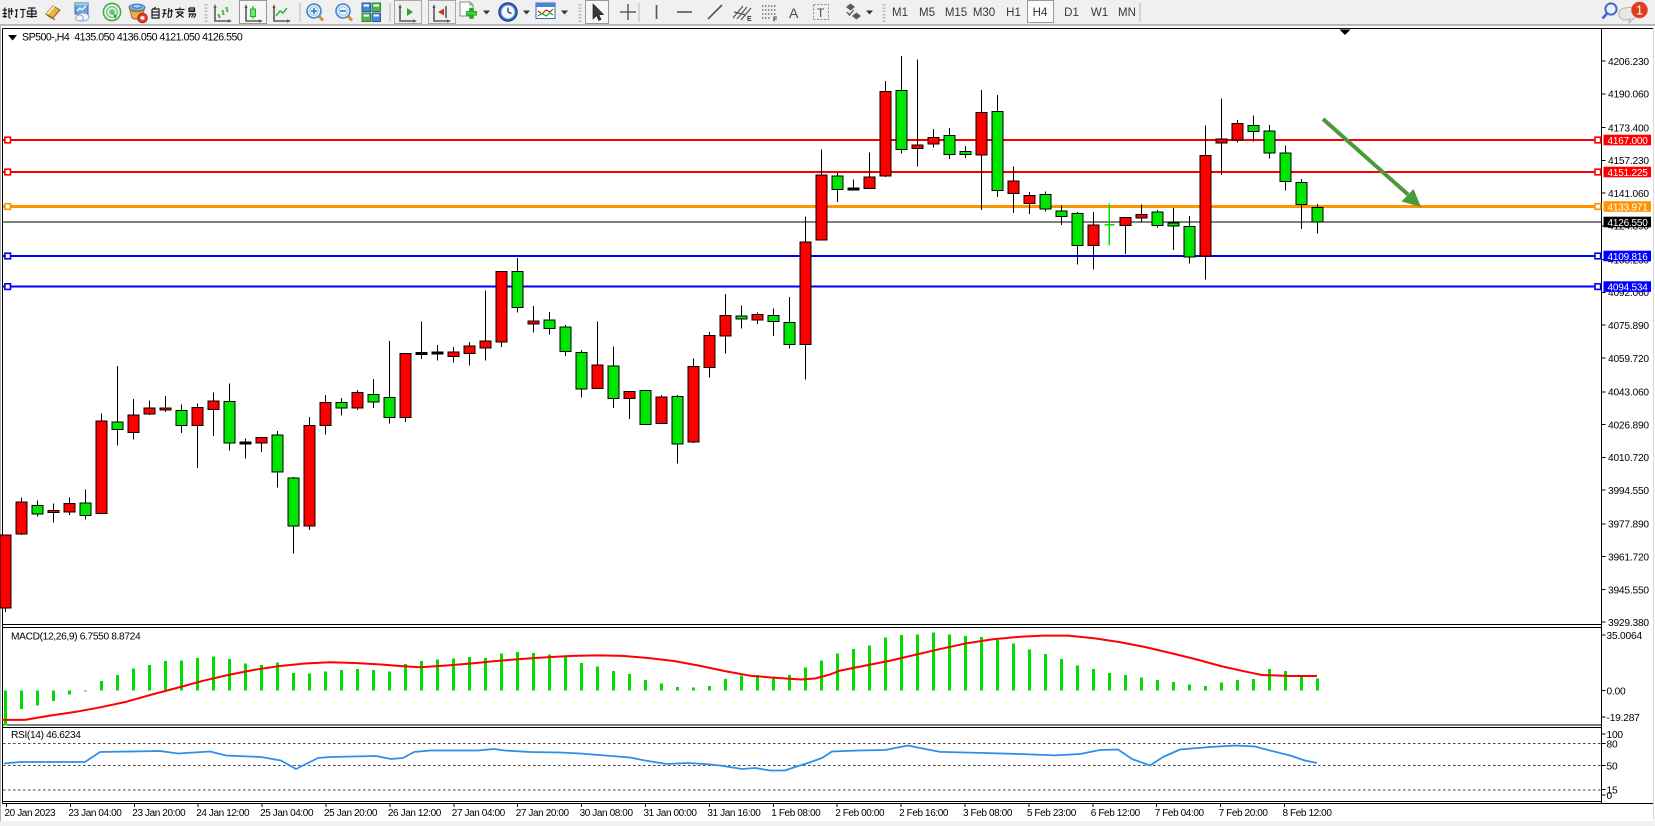 The height and width of the screenshot is (826, 1655). Describe the element at coordinates (927, 13) in the screenshot. I see `svg-text: M5` at that location.